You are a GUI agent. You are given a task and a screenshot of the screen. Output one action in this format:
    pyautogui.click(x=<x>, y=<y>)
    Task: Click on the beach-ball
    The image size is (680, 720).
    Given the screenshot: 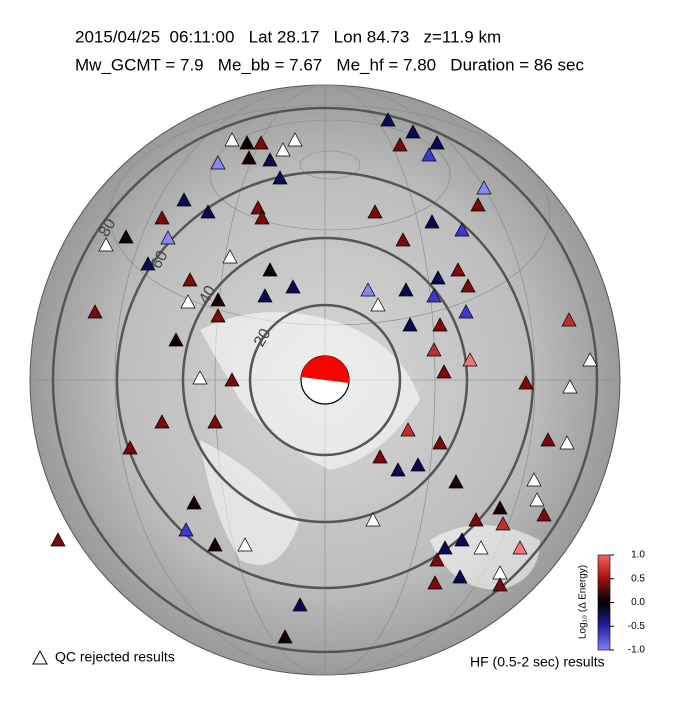 What is the action you would take?
    pyautogui.click(x=325, y=380)
    